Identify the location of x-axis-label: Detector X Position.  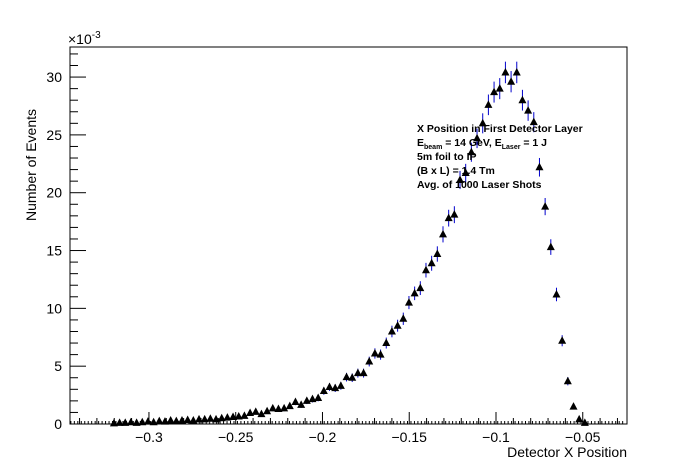
(567, 452).